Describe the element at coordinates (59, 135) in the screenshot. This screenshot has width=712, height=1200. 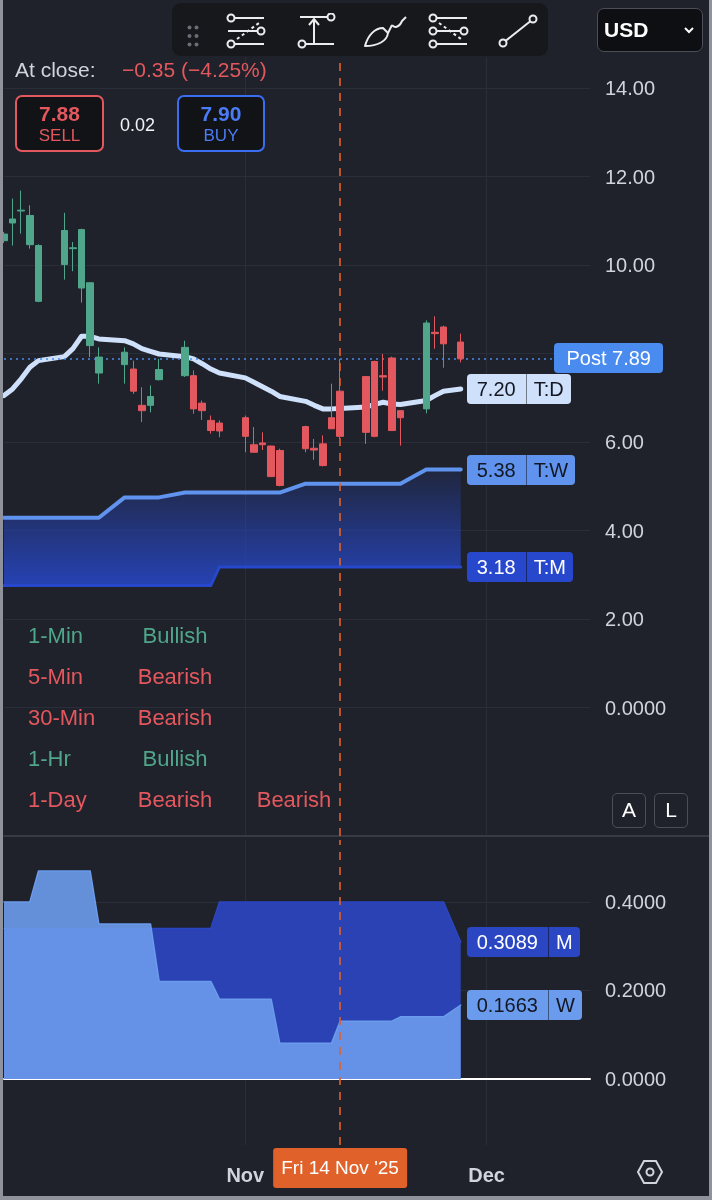
I see `annotation: SELL` at that location.